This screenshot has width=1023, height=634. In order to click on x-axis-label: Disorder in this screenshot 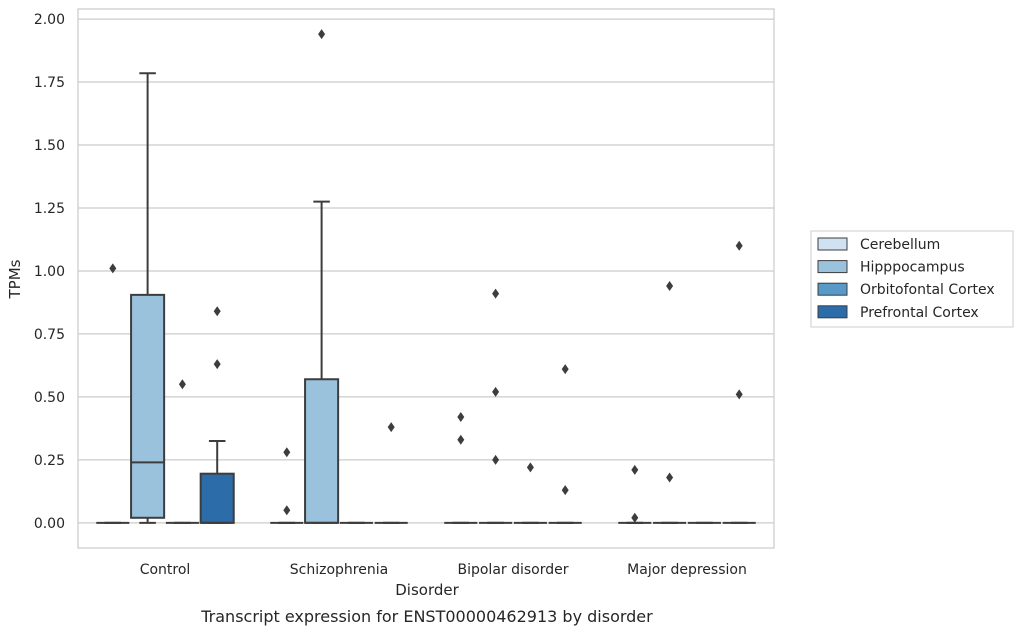, I will do `click(427, 590)`.